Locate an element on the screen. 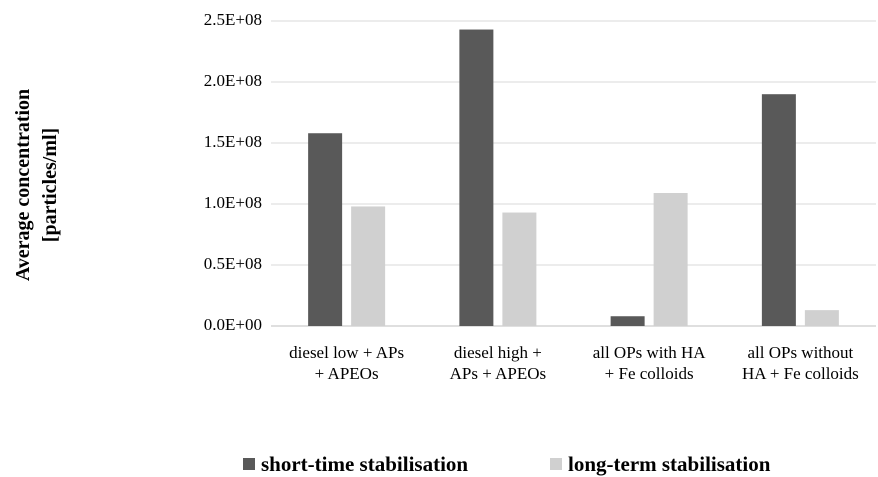 The height and width of the screenshot is (477, 878). y-tick-label: 2.5E+08 is located at coordinates (233, 19).